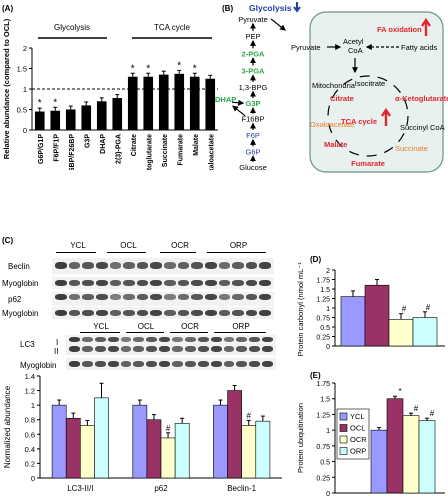  What do you see at coordinates (252, 103) in the screenshot?
I see `glycolysis-step-5: G3P` at bounding box center [252, 103].